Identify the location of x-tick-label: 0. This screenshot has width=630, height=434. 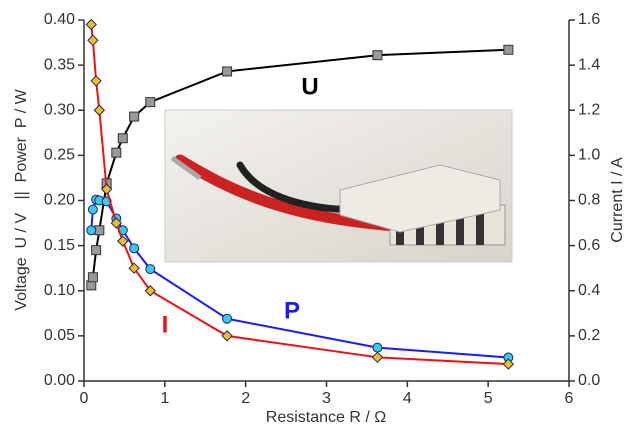
(84, 398).